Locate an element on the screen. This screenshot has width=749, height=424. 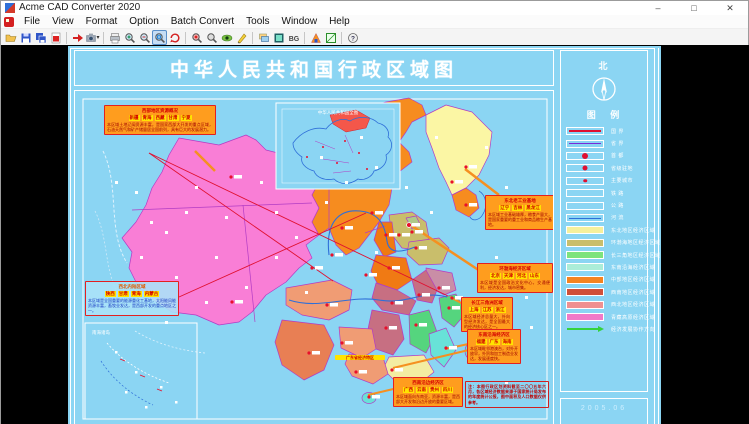
menu-format: Format is located at coordinates (101, 21).